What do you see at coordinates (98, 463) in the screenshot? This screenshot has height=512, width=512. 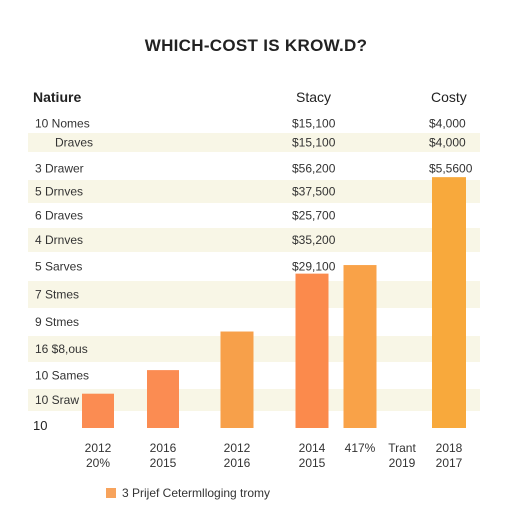 I see `x-tick-label: 20%` at bounding box center [98, 463].